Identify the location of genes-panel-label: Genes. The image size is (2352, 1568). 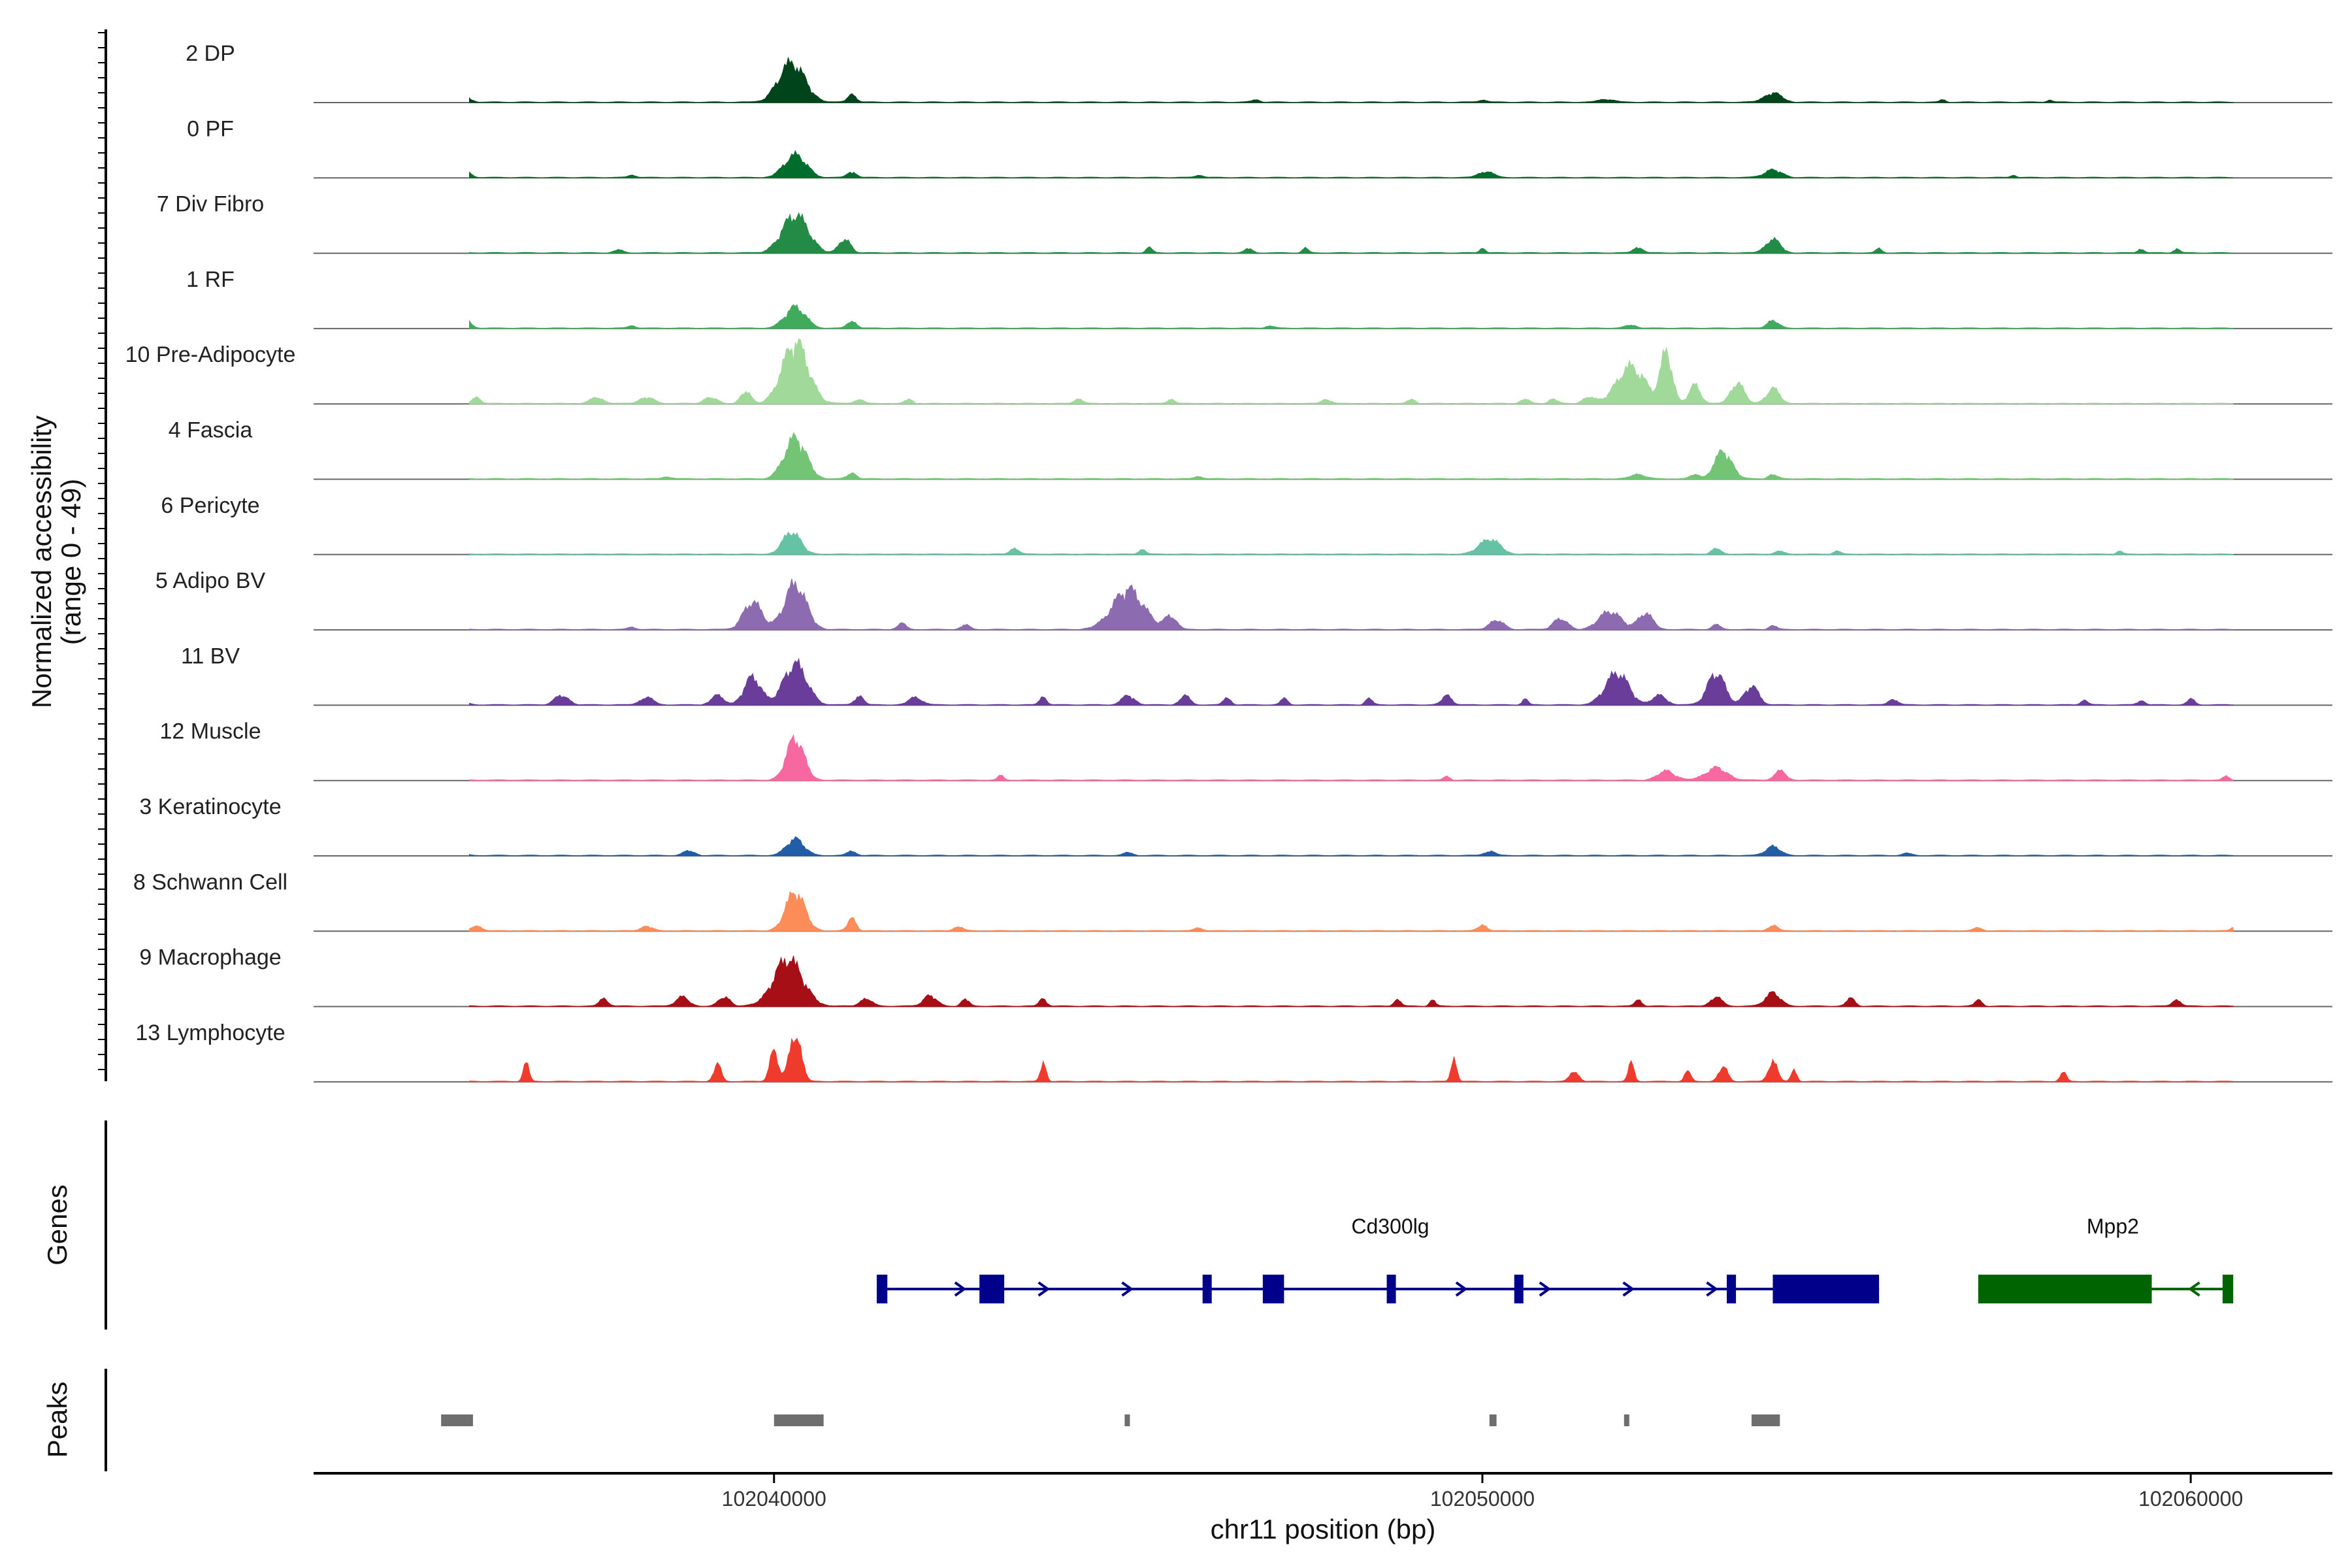
(57, 1225).